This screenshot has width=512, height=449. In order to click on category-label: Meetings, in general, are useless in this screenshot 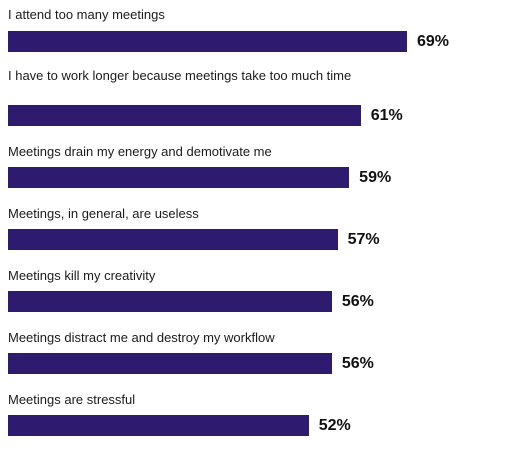, I will do `click(103, 213)`.